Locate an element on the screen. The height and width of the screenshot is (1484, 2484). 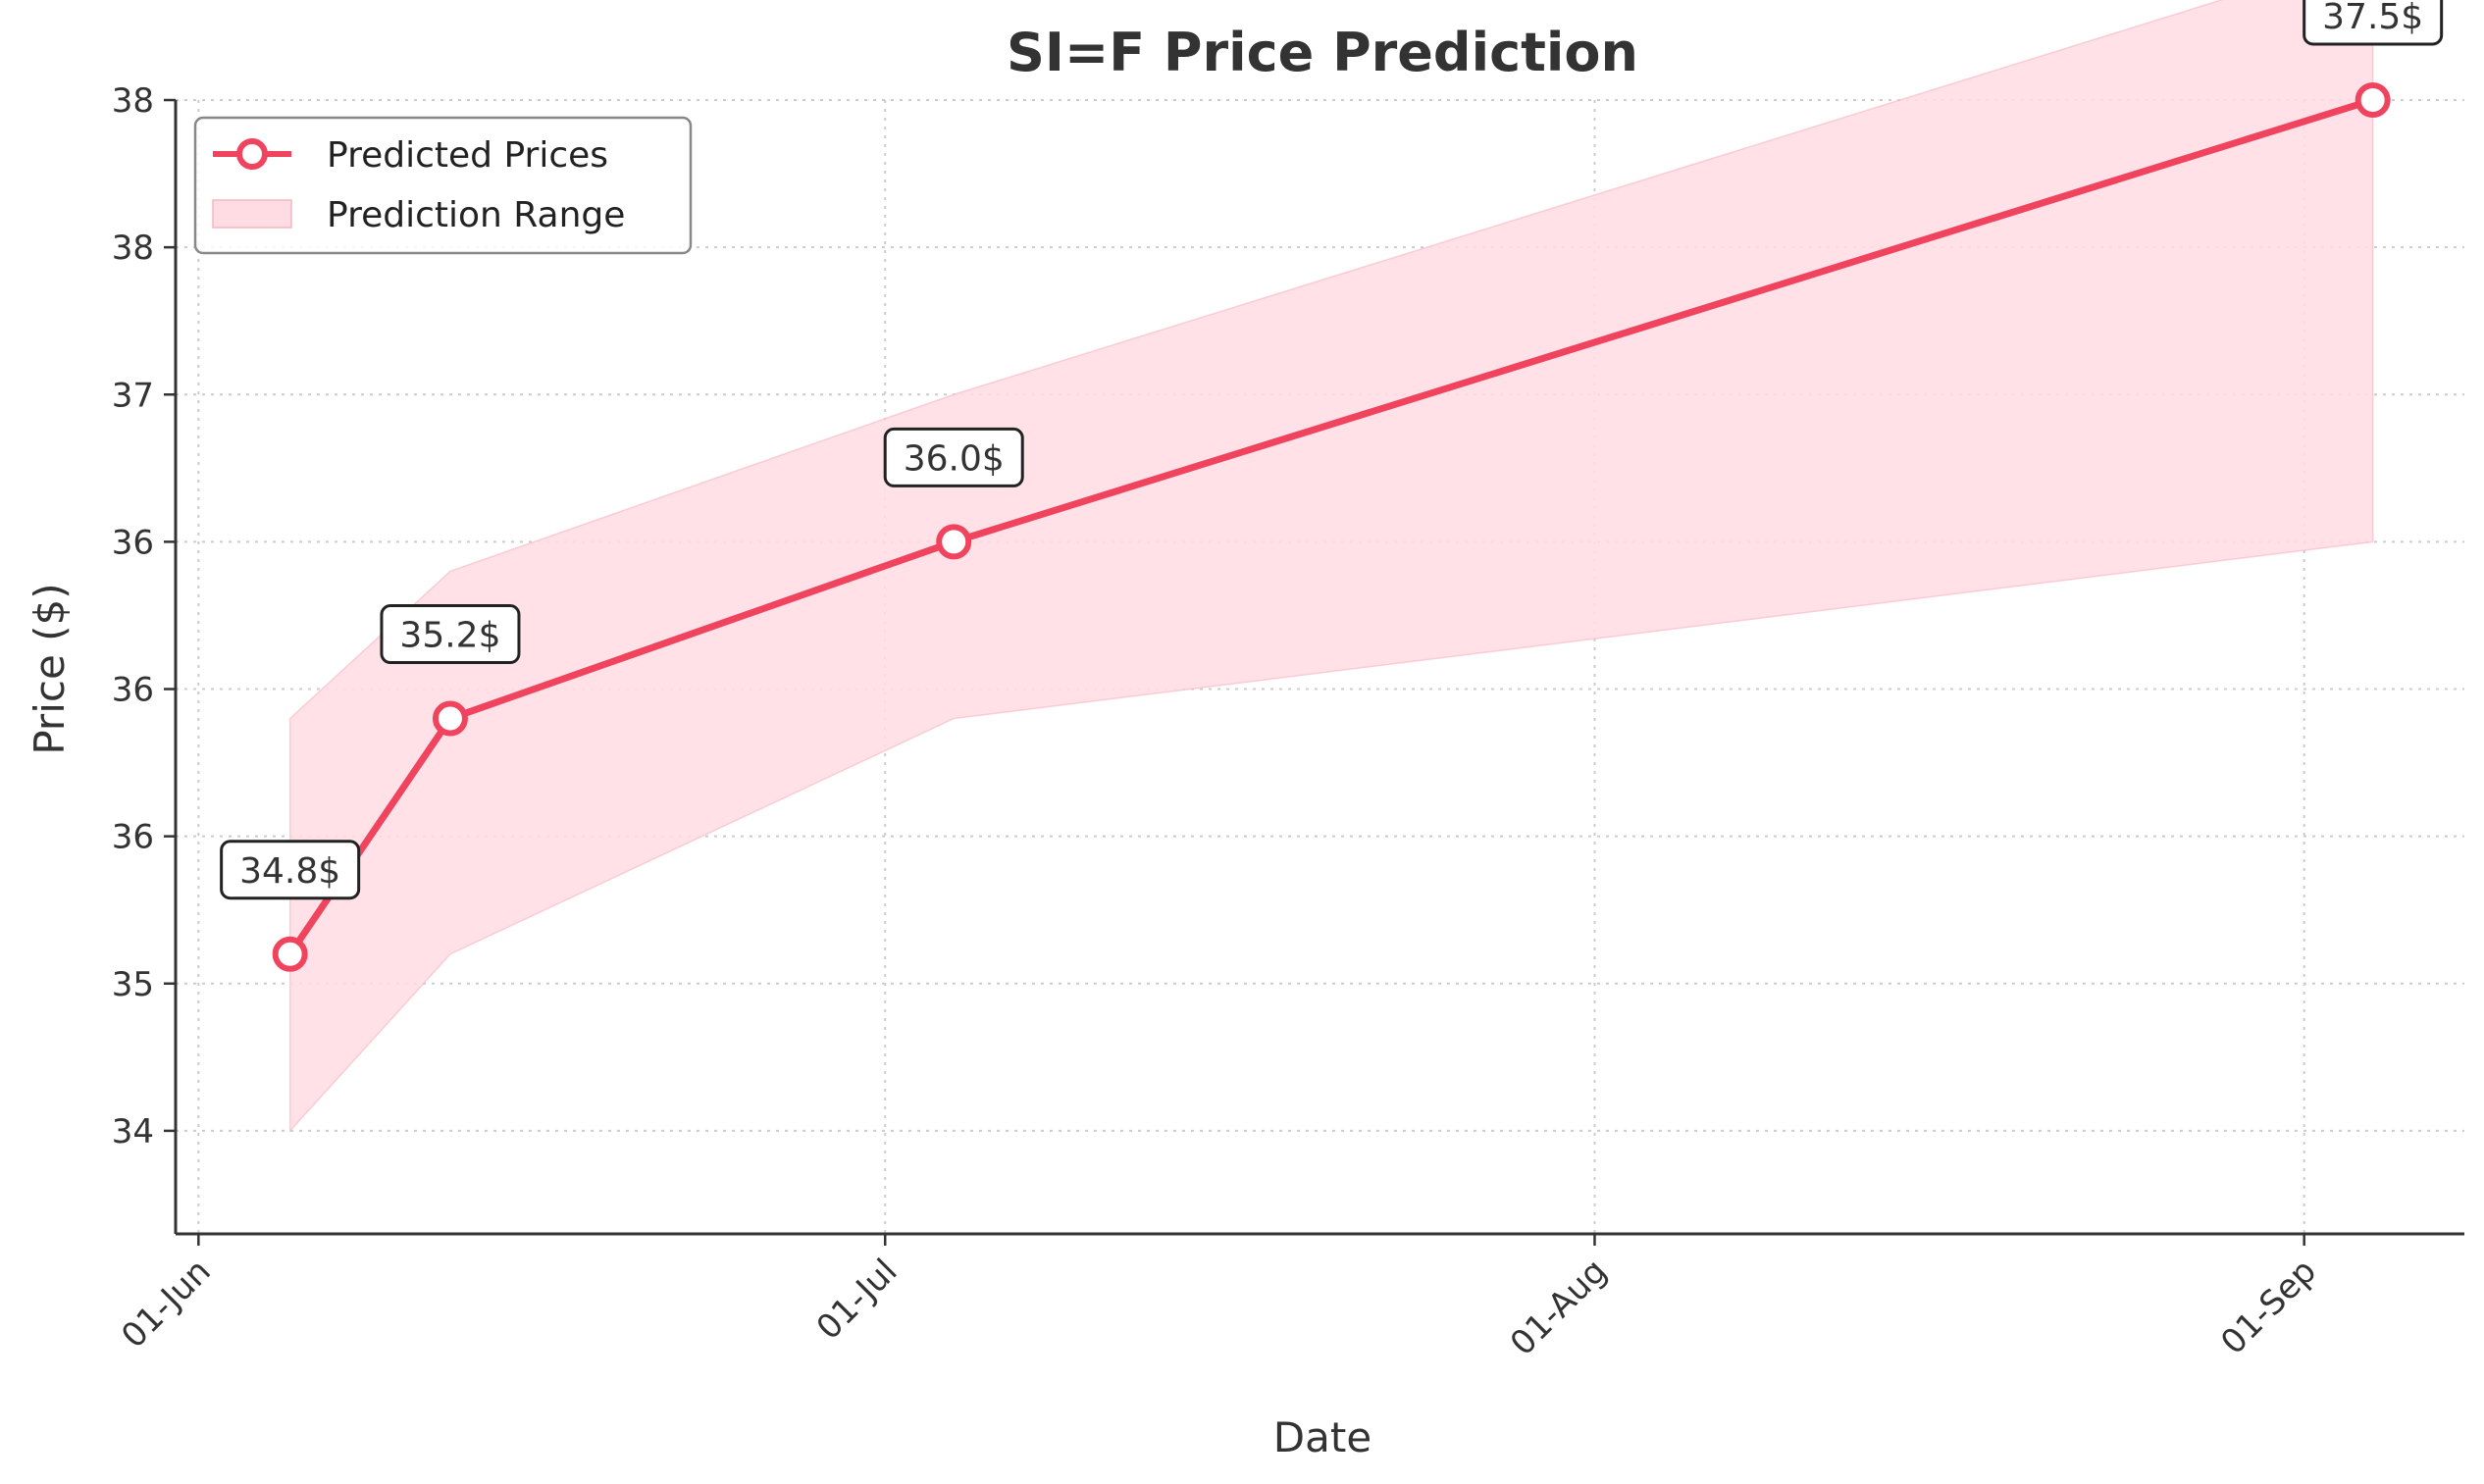
legend-entry-range: Prediction Range is located at coordinates (476, 215).